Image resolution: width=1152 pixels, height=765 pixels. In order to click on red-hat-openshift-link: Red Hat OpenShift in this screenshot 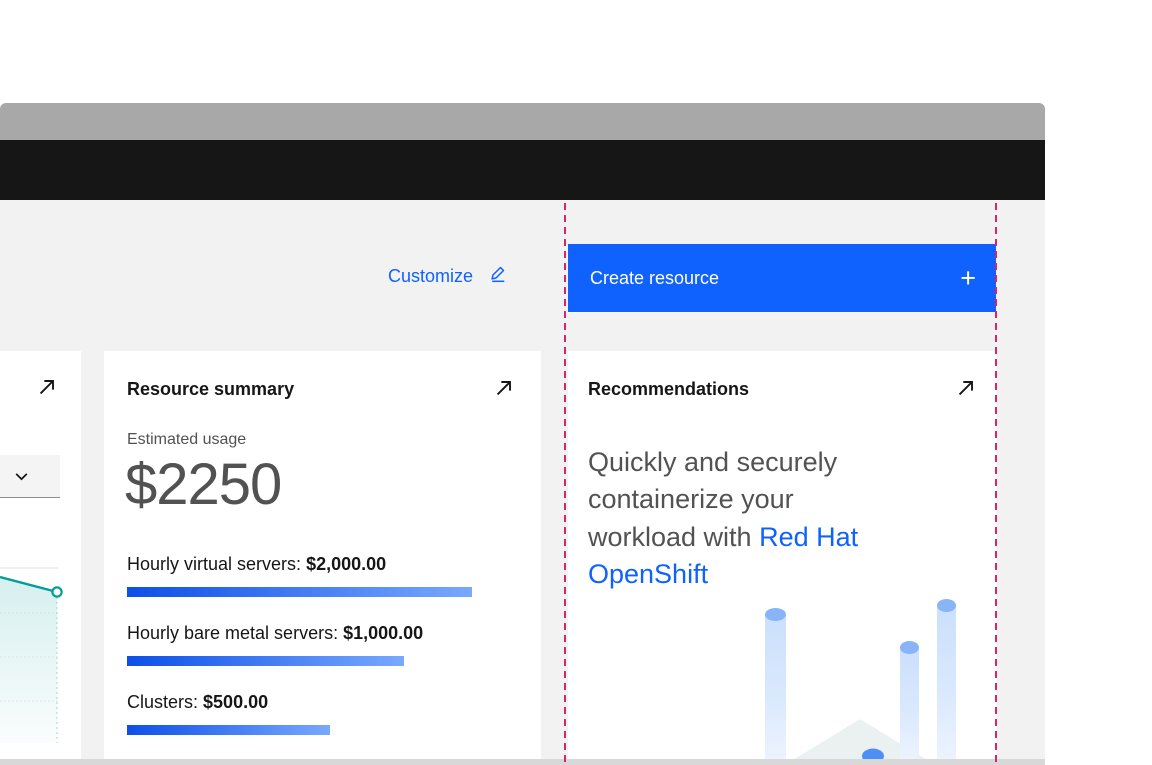, I will do `click(723, 555)`.